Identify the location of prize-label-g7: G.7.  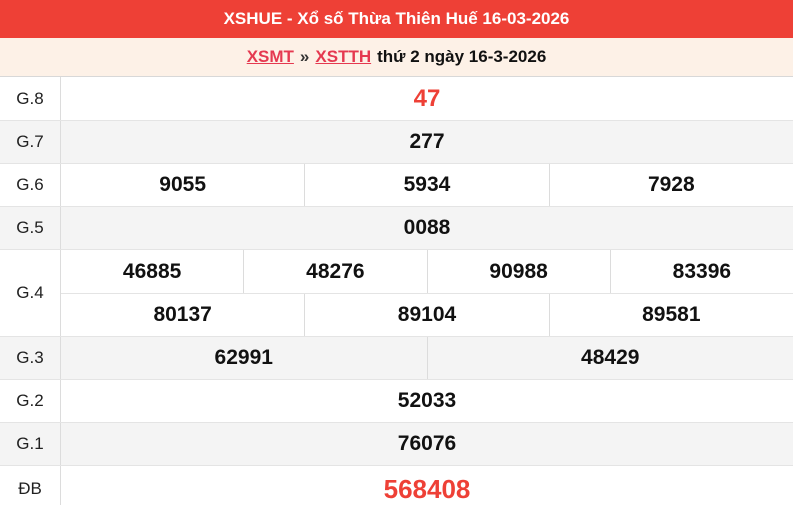
(30, 142).